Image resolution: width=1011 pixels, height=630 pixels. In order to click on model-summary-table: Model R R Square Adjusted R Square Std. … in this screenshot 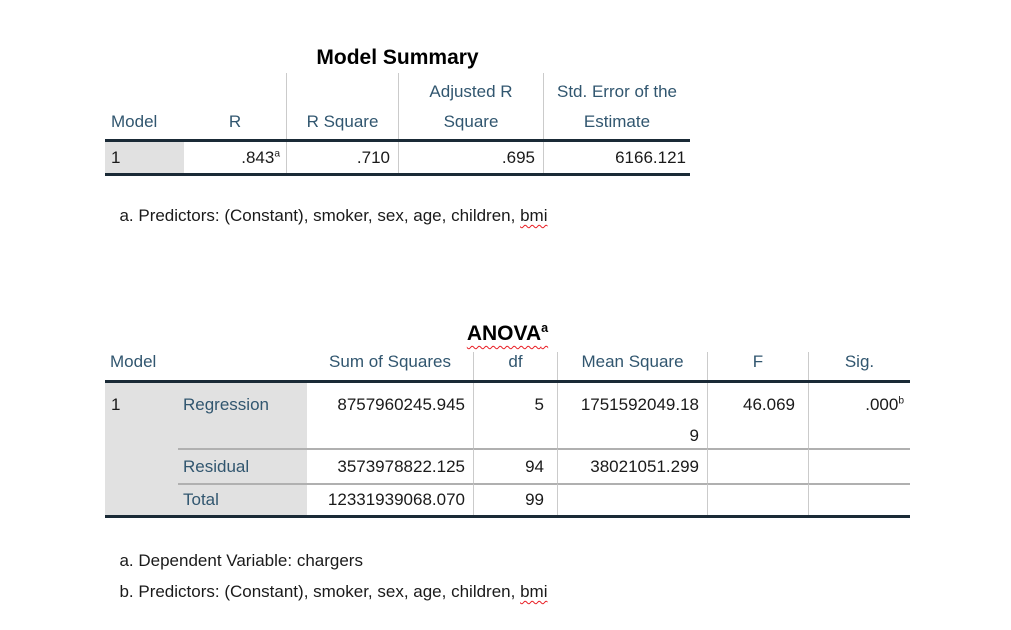, I will do `click(397, 124)`.